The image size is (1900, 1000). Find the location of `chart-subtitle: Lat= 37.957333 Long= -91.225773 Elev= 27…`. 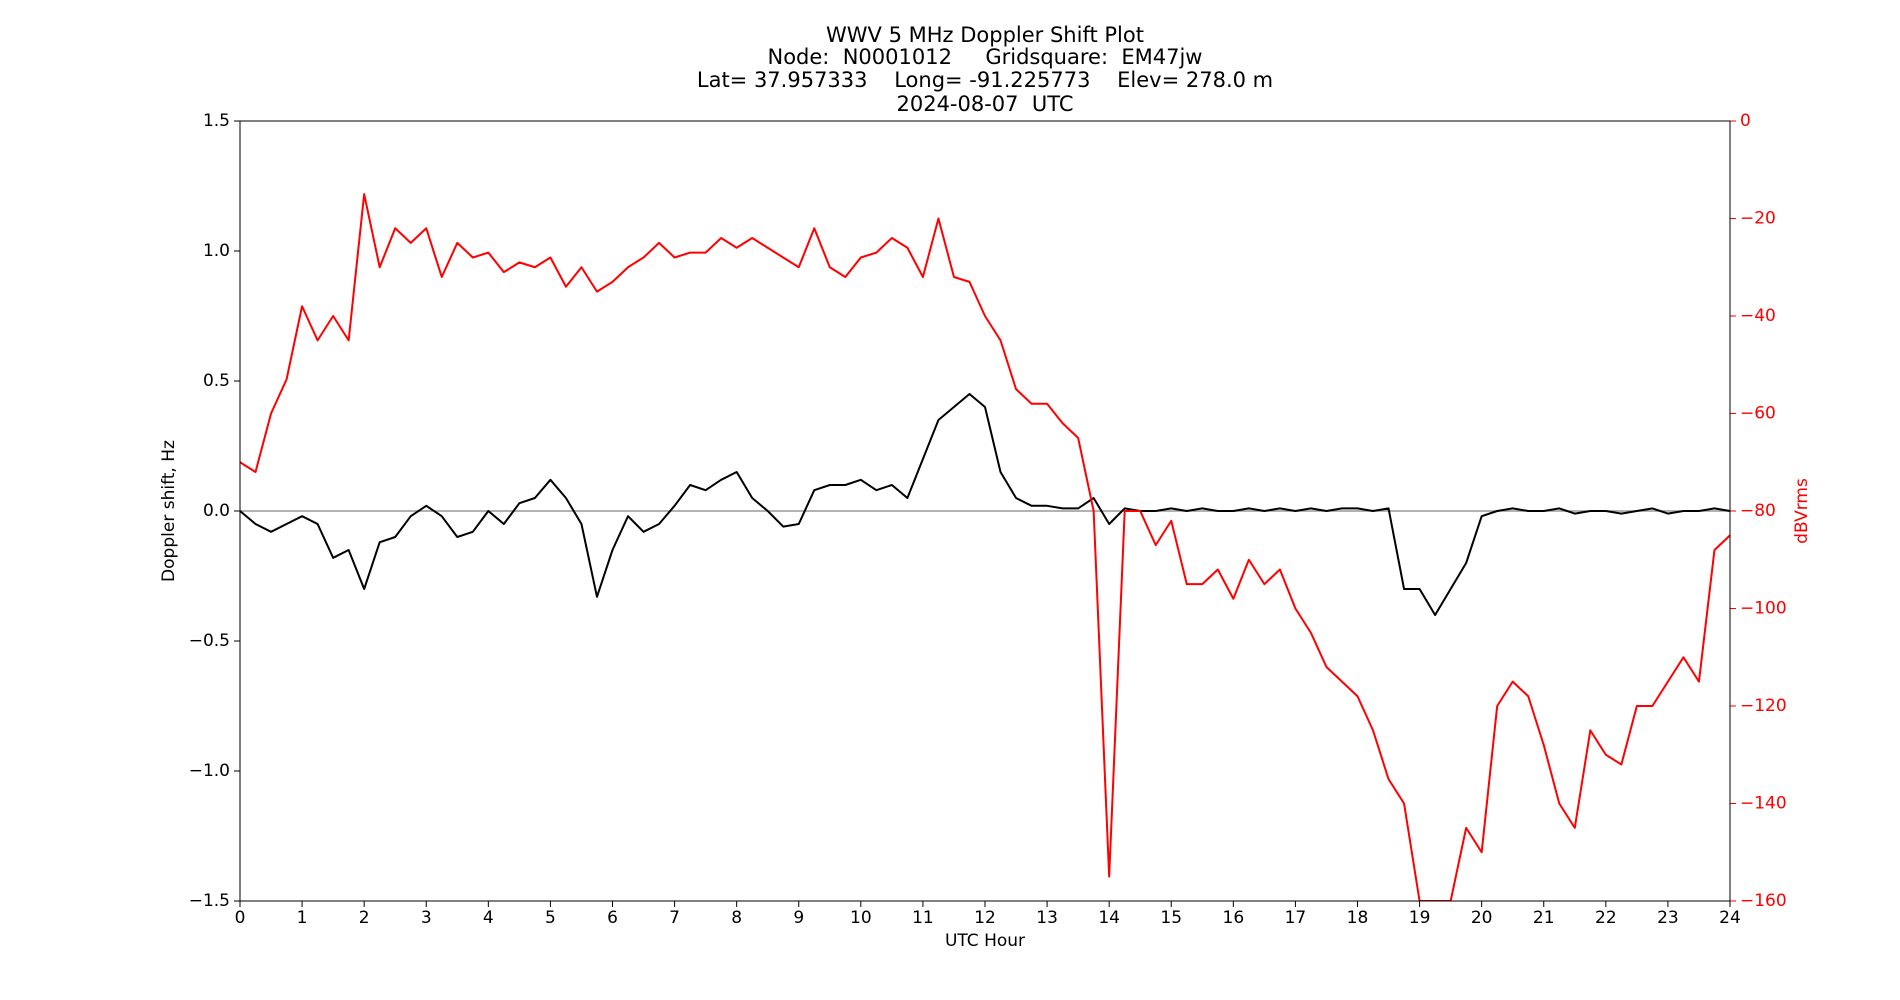

chart-subtitle: Lat= 37.957333 Long= -91.225773 Elev= 27… is located at coordinates (985, 80).